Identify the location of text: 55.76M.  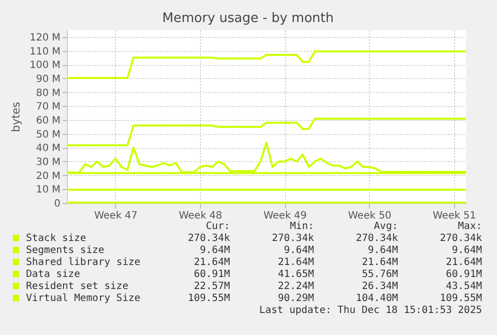
(380, 274).